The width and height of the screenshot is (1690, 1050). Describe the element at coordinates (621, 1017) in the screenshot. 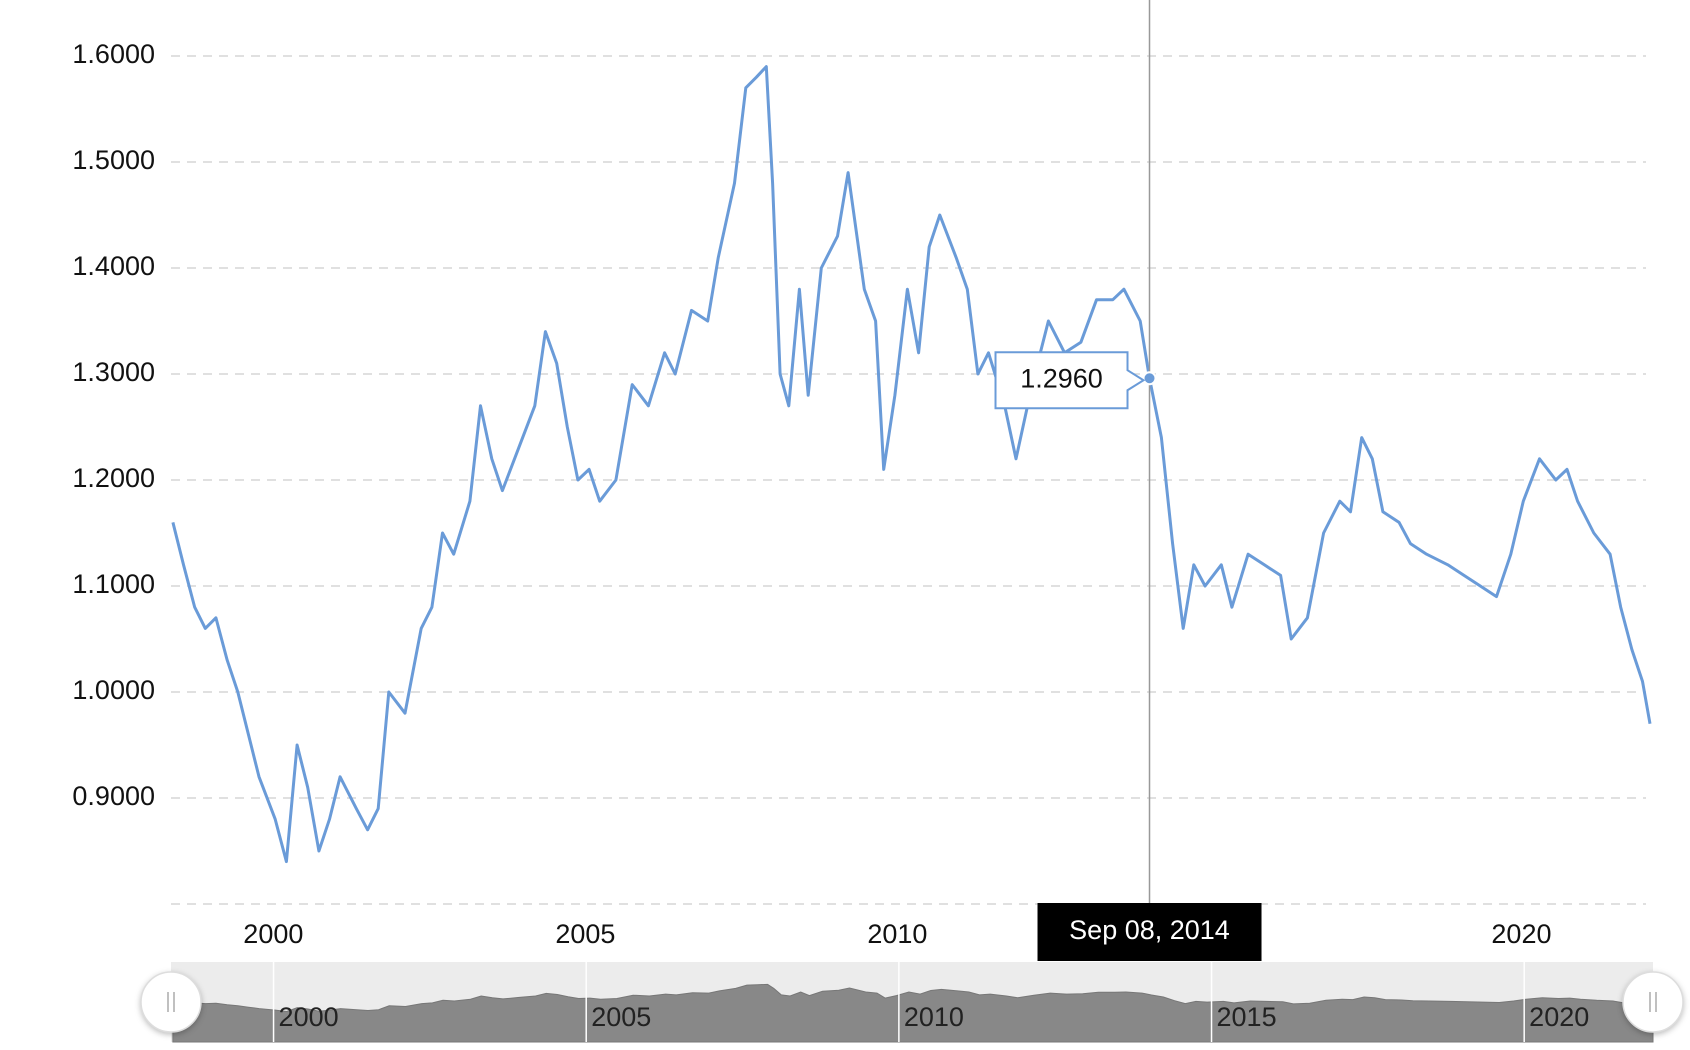

I see `navigator-label: 2005` at that location.